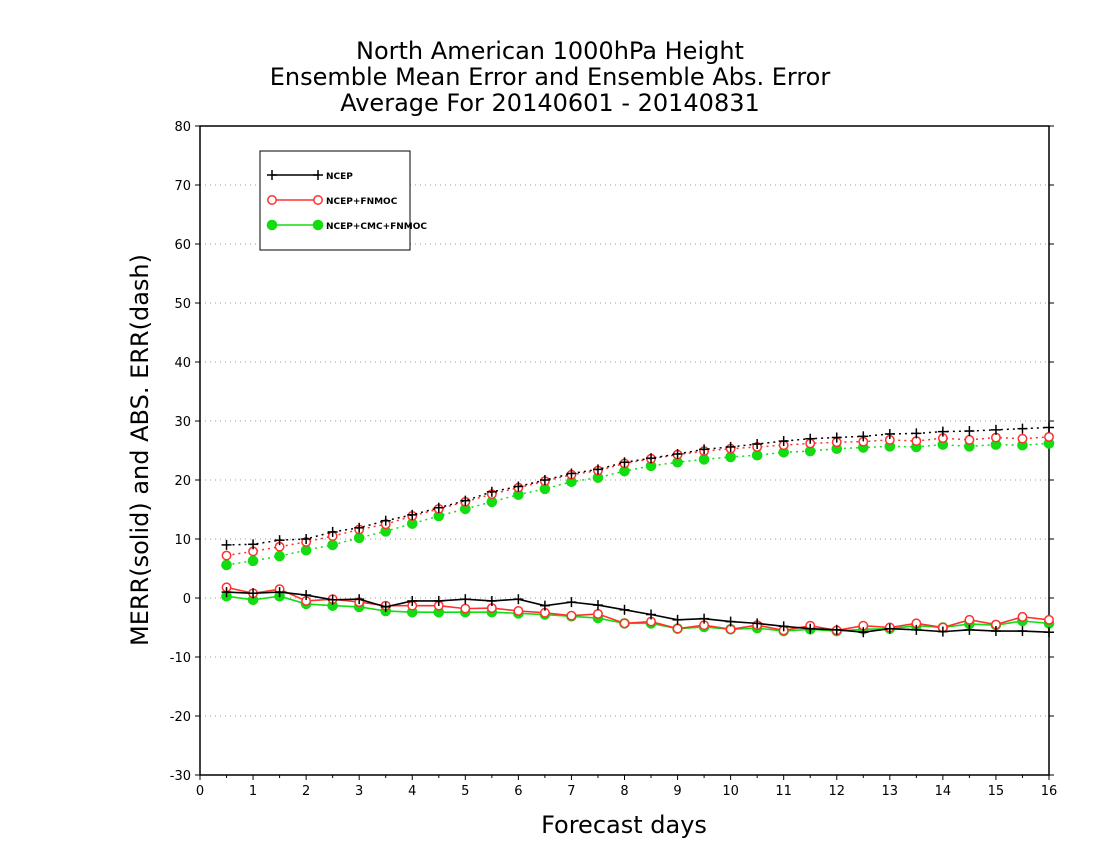  Describe the element at coordinates (140, 450) in the screenshot. I see `y-axis-label: MERR(solid) and ABS. ERR(dash)` at that location.